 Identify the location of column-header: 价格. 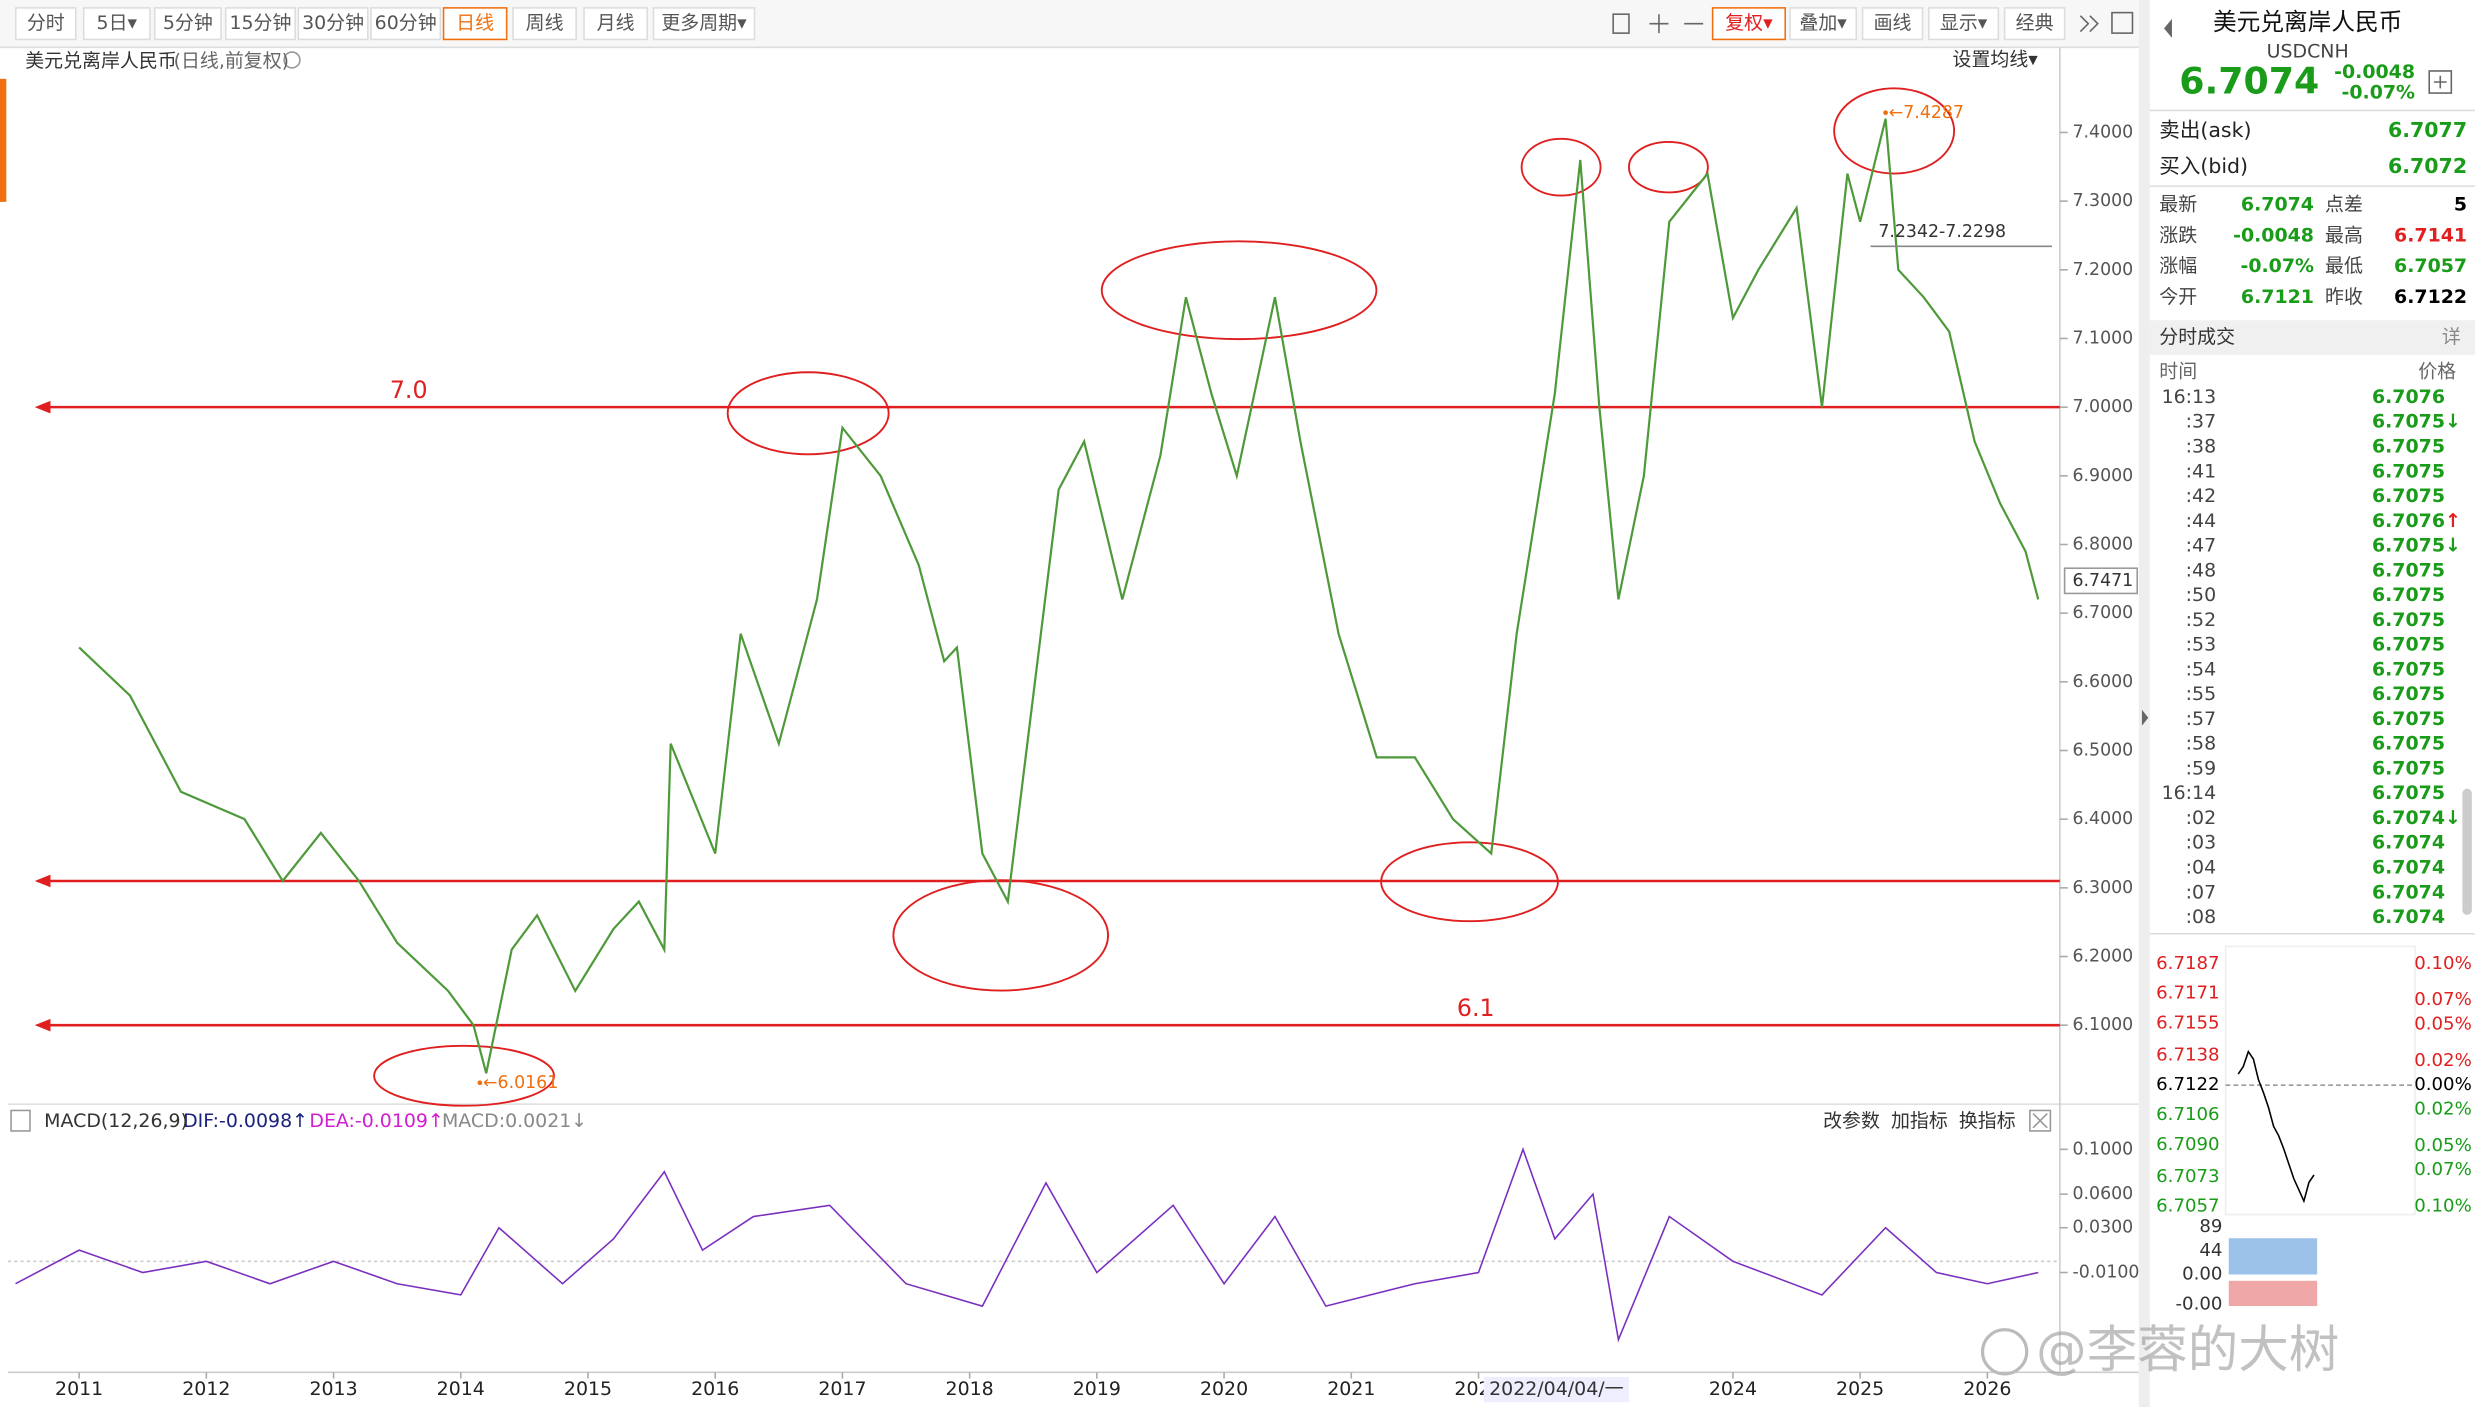
(2437, 372).